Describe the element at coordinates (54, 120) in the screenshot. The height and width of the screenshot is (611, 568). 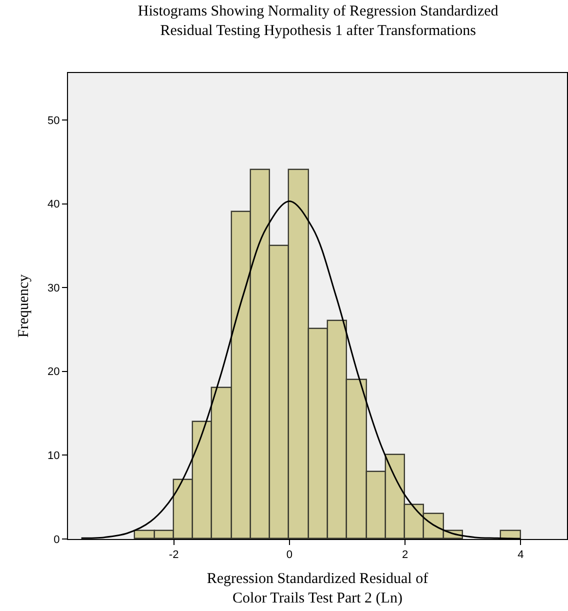
I see `y-tick-label: 50` at that location.